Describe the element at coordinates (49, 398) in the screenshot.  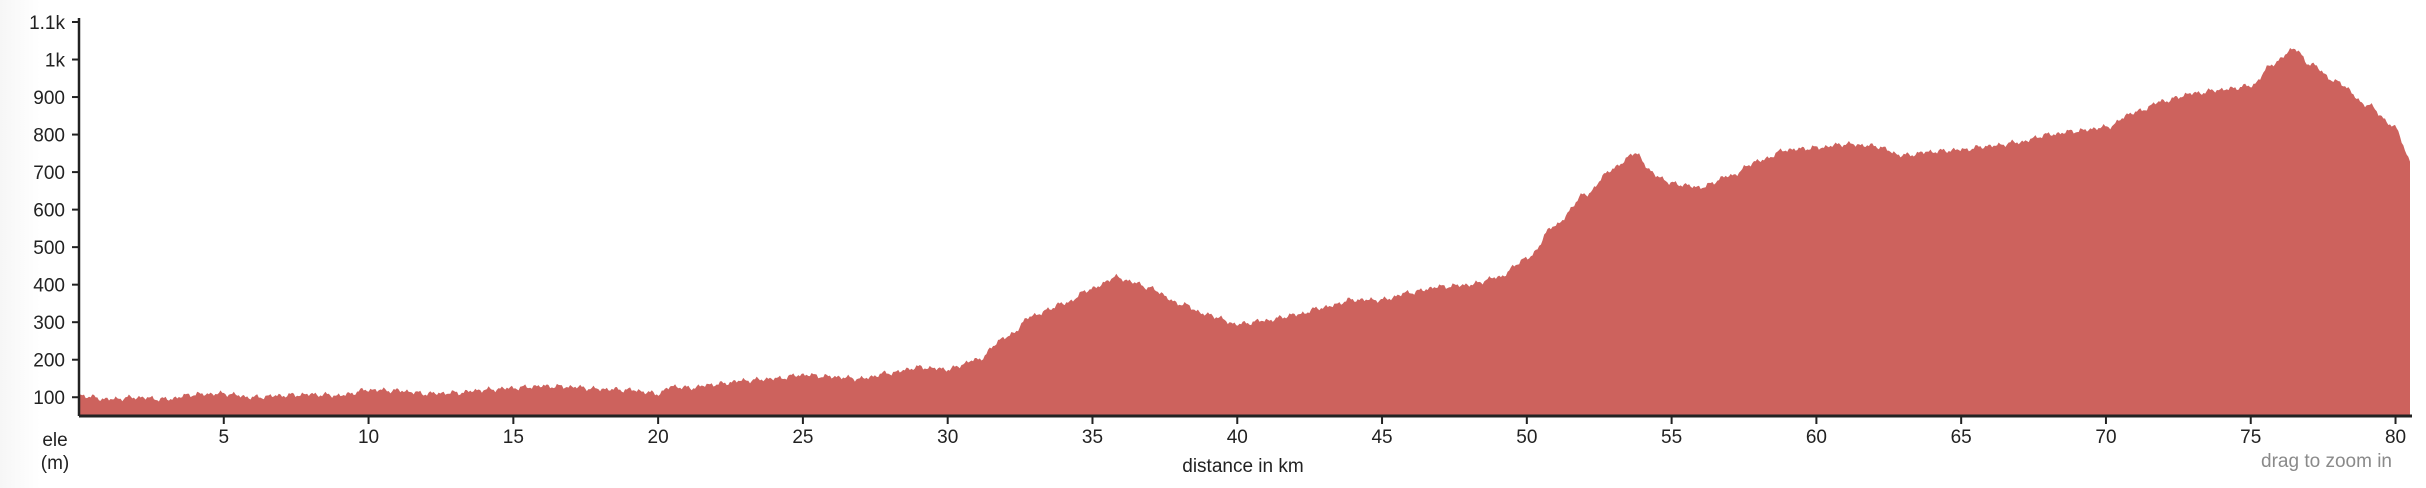
I see `y-tick-label: 100` at that location.